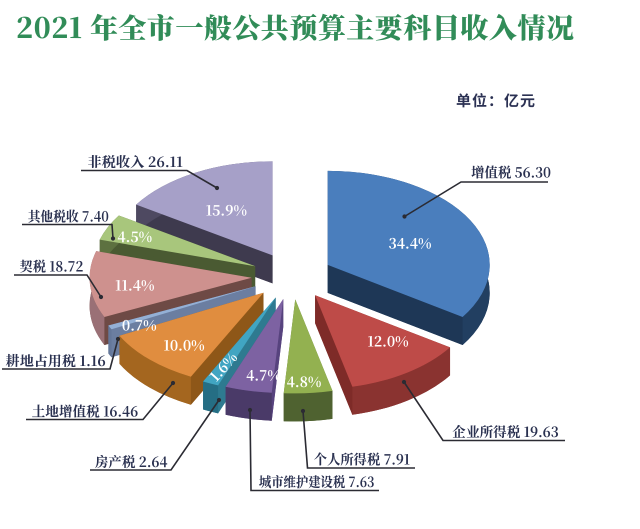 Image resolution: width=640 pixels, height=529 pixels. What do you see at coordinates (263, 376) in the screenshot?
I see `percent-label-3: 4.7%` at bounding box center [263, 376].